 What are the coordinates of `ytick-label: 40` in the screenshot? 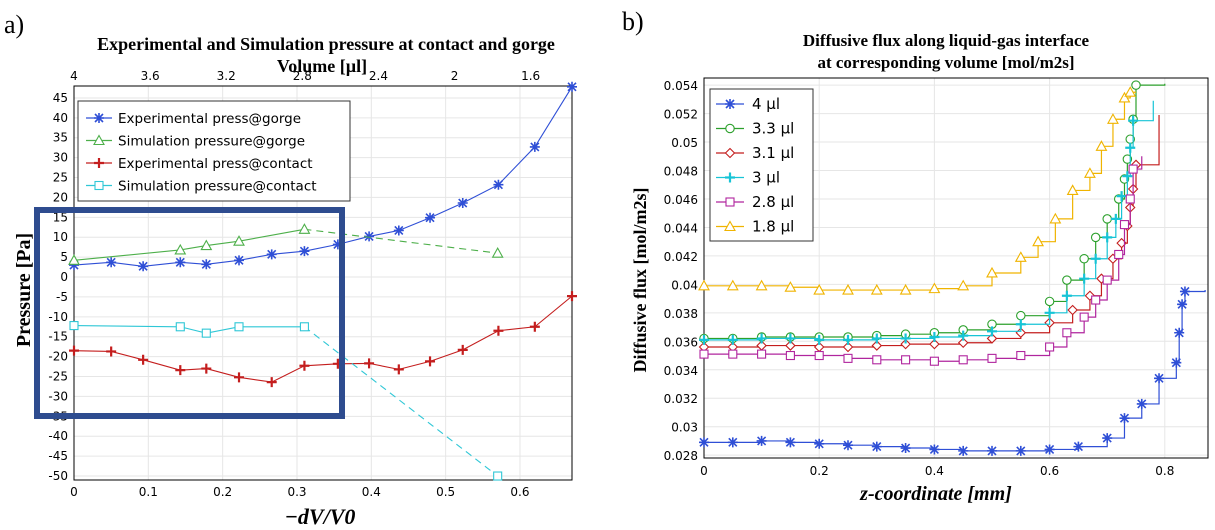 It's located at (60, 118).